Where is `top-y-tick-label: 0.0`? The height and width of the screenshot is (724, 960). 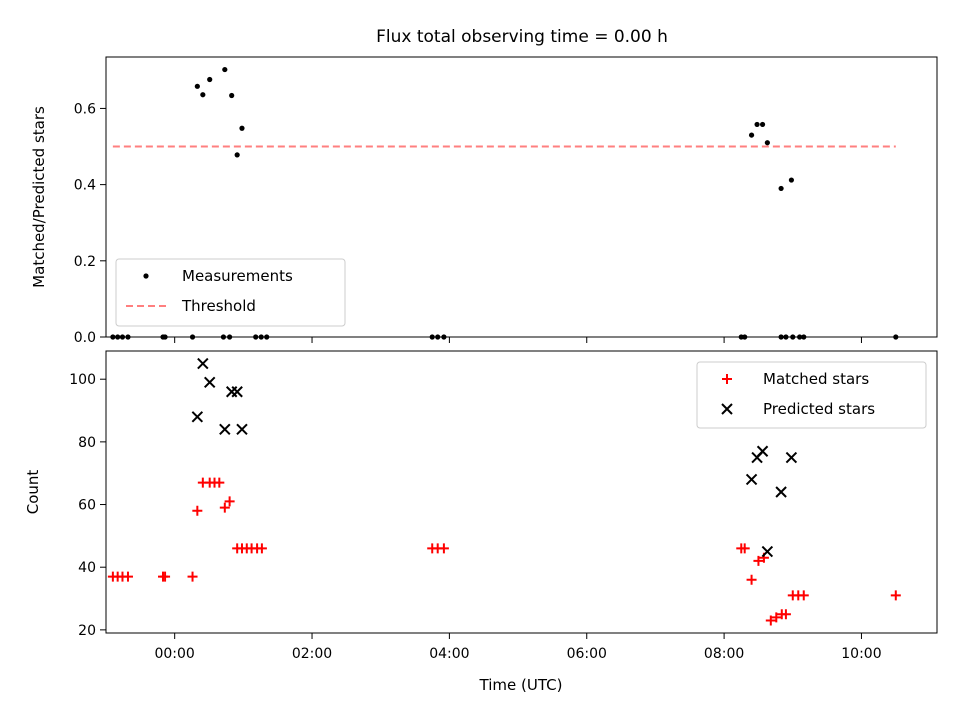
top-y-tick-label: 0.0 is located at coordinates (85, 338).